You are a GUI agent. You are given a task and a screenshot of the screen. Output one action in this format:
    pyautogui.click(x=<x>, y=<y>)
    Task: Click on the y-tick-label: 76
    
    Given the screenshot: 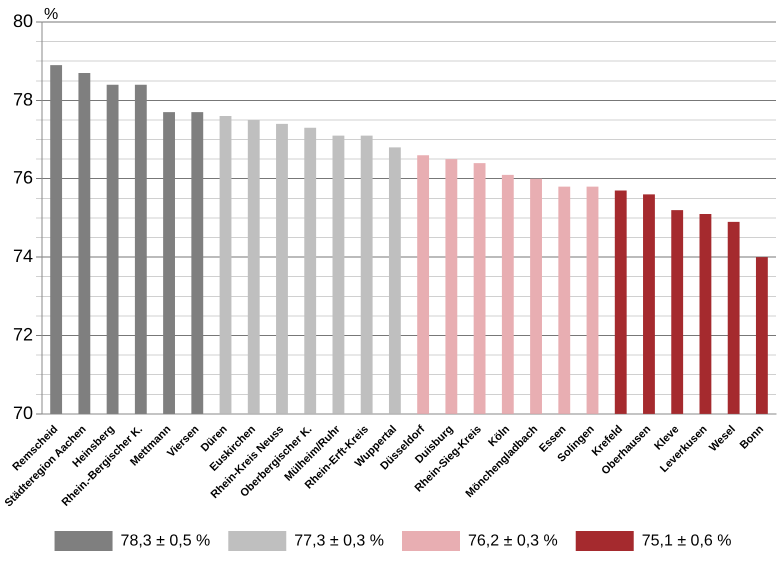 What is the action you would take?
    pyautogui.click(x=23, y=178)
    